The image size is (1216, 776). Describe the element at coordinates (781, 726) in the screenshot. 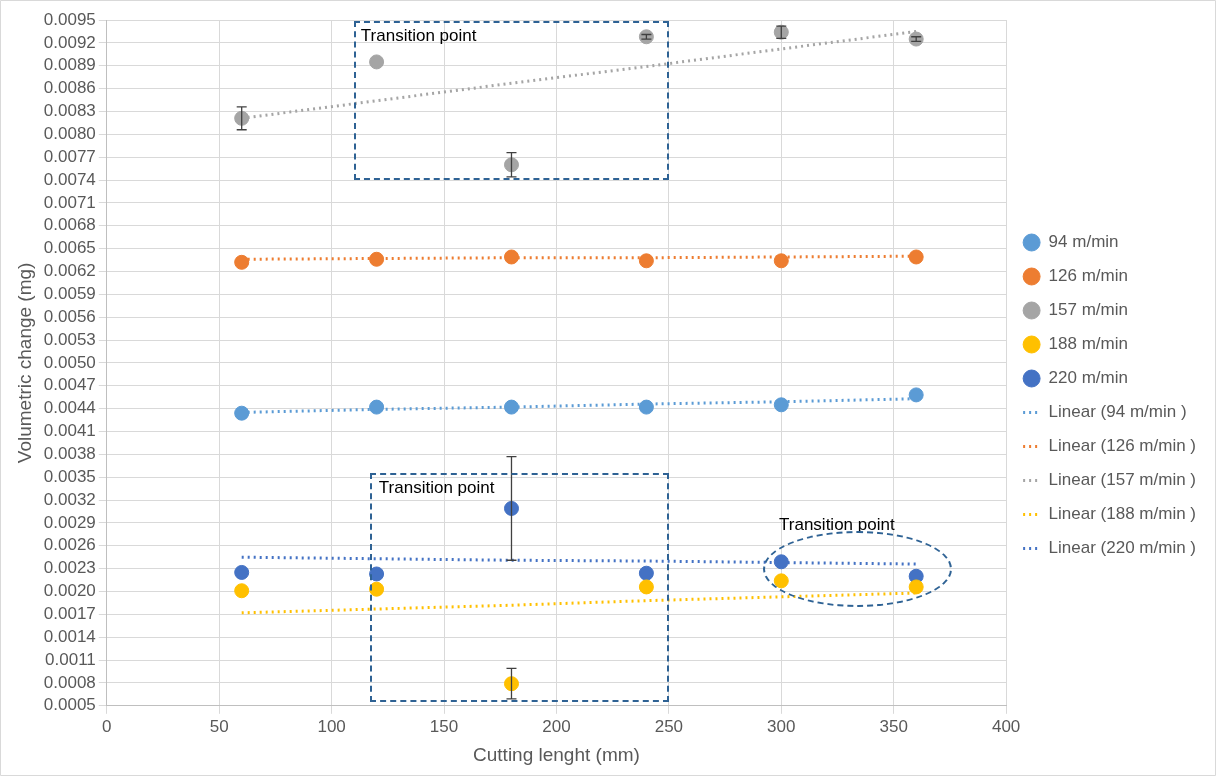

I see `x-tick-label: 300` at that location.